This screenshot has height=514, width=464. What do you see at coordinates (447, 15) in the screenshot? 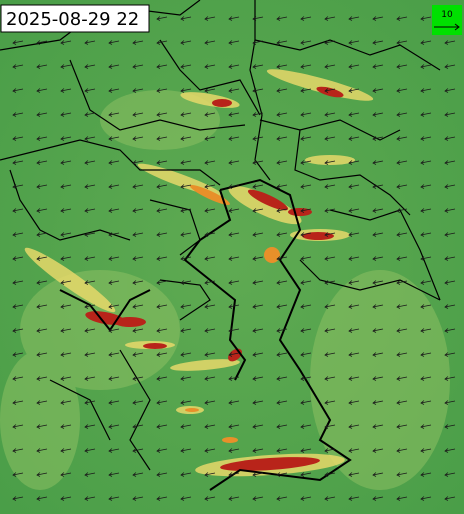
I see `legend-label: 10` at bounding box center [447, 15].